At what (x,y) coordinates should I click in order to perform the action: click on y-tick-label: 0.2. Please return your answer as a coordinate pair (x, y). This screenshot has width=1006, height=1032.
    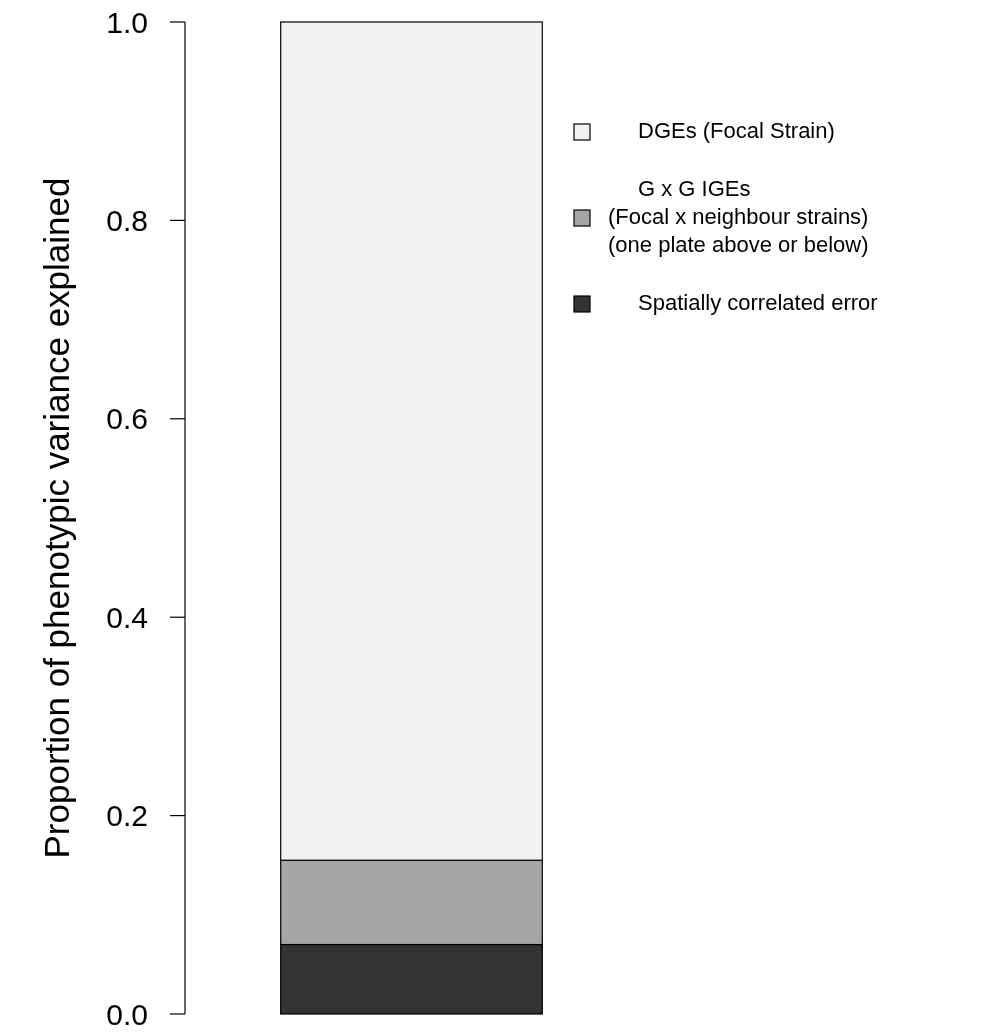
    Looking at the image, I should click on (127, 816).